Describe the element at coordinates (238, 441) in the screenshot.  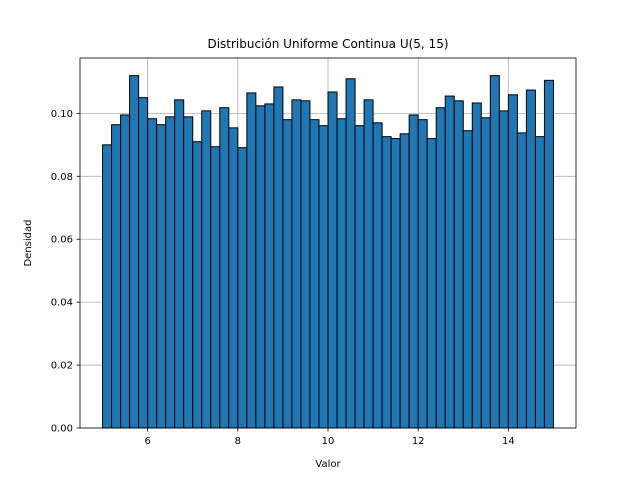
I see `x-tick-label: 8` at that location.